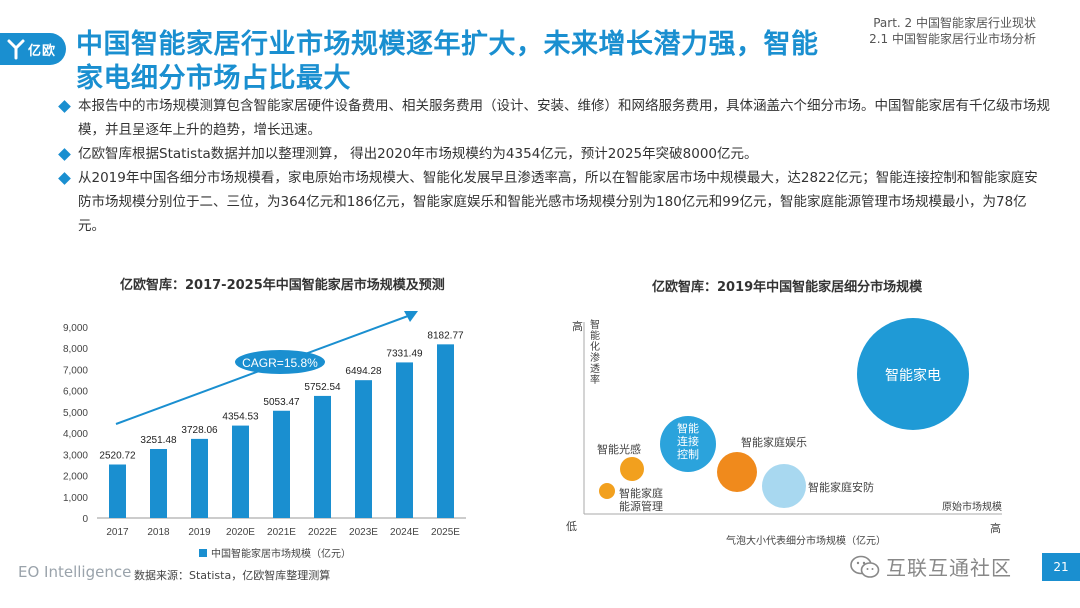  Describe the element at coordinates (232, 575) in the screenshot. I see `source-note: 数据来源：Statista，亿欧智库整理测算` at that location.